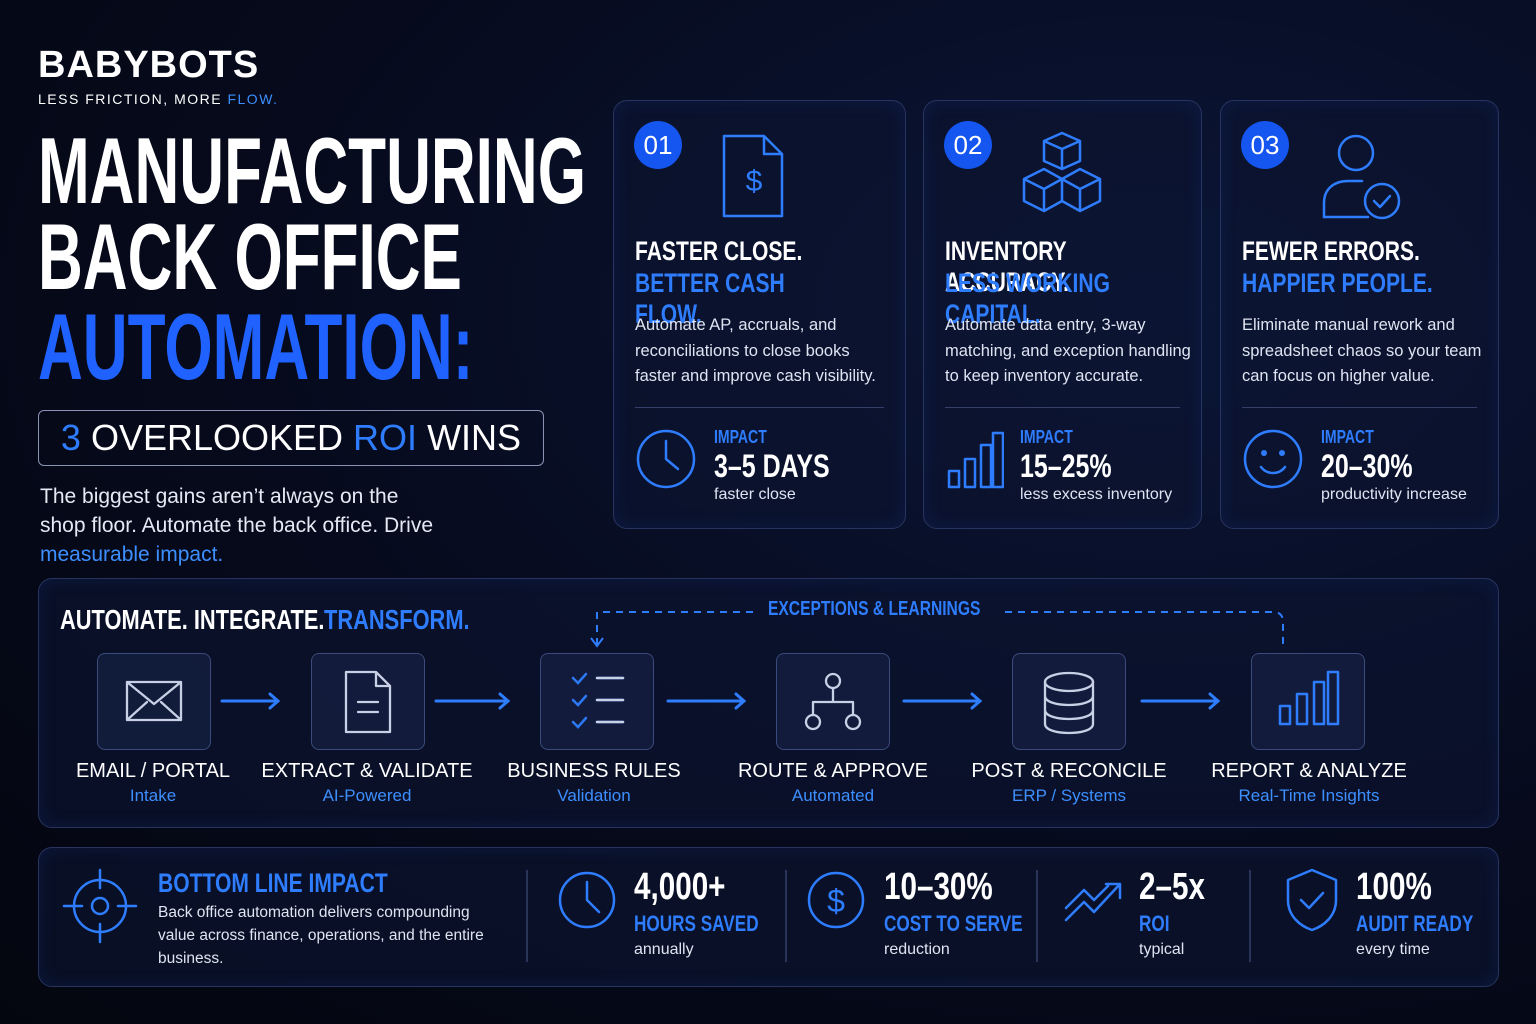 The width and height of the screenshot is (1536, 1024). I want to click on card-number: 02, so click(968, 145).